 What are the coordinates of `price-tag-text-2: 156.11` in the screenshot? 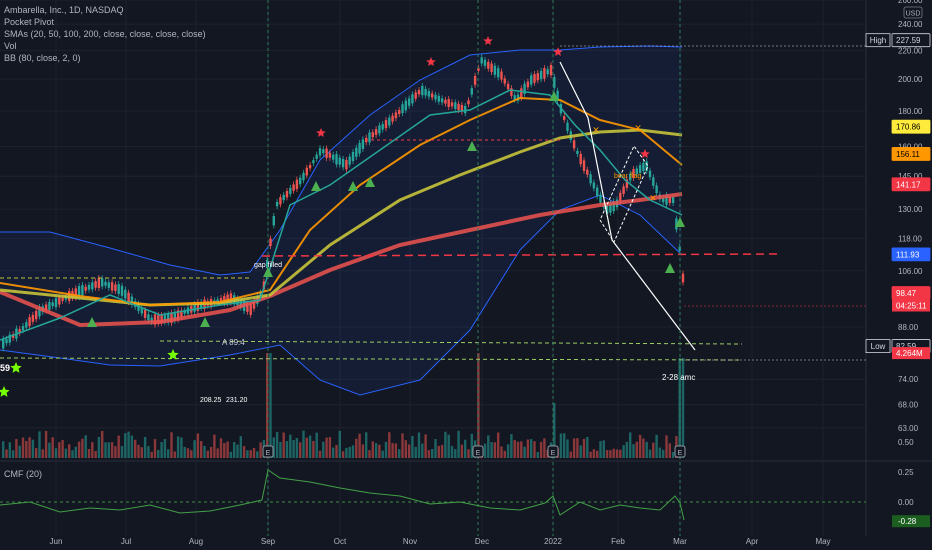 It's located at (908, 154).